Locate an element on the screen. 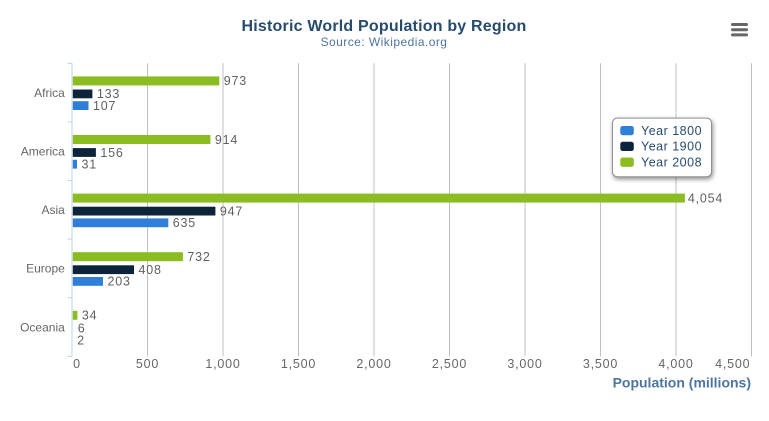 Image resolution: width=769 pixels, height=421 pixels. svg-text: Year 1800 is located at coordinates (671, 131).